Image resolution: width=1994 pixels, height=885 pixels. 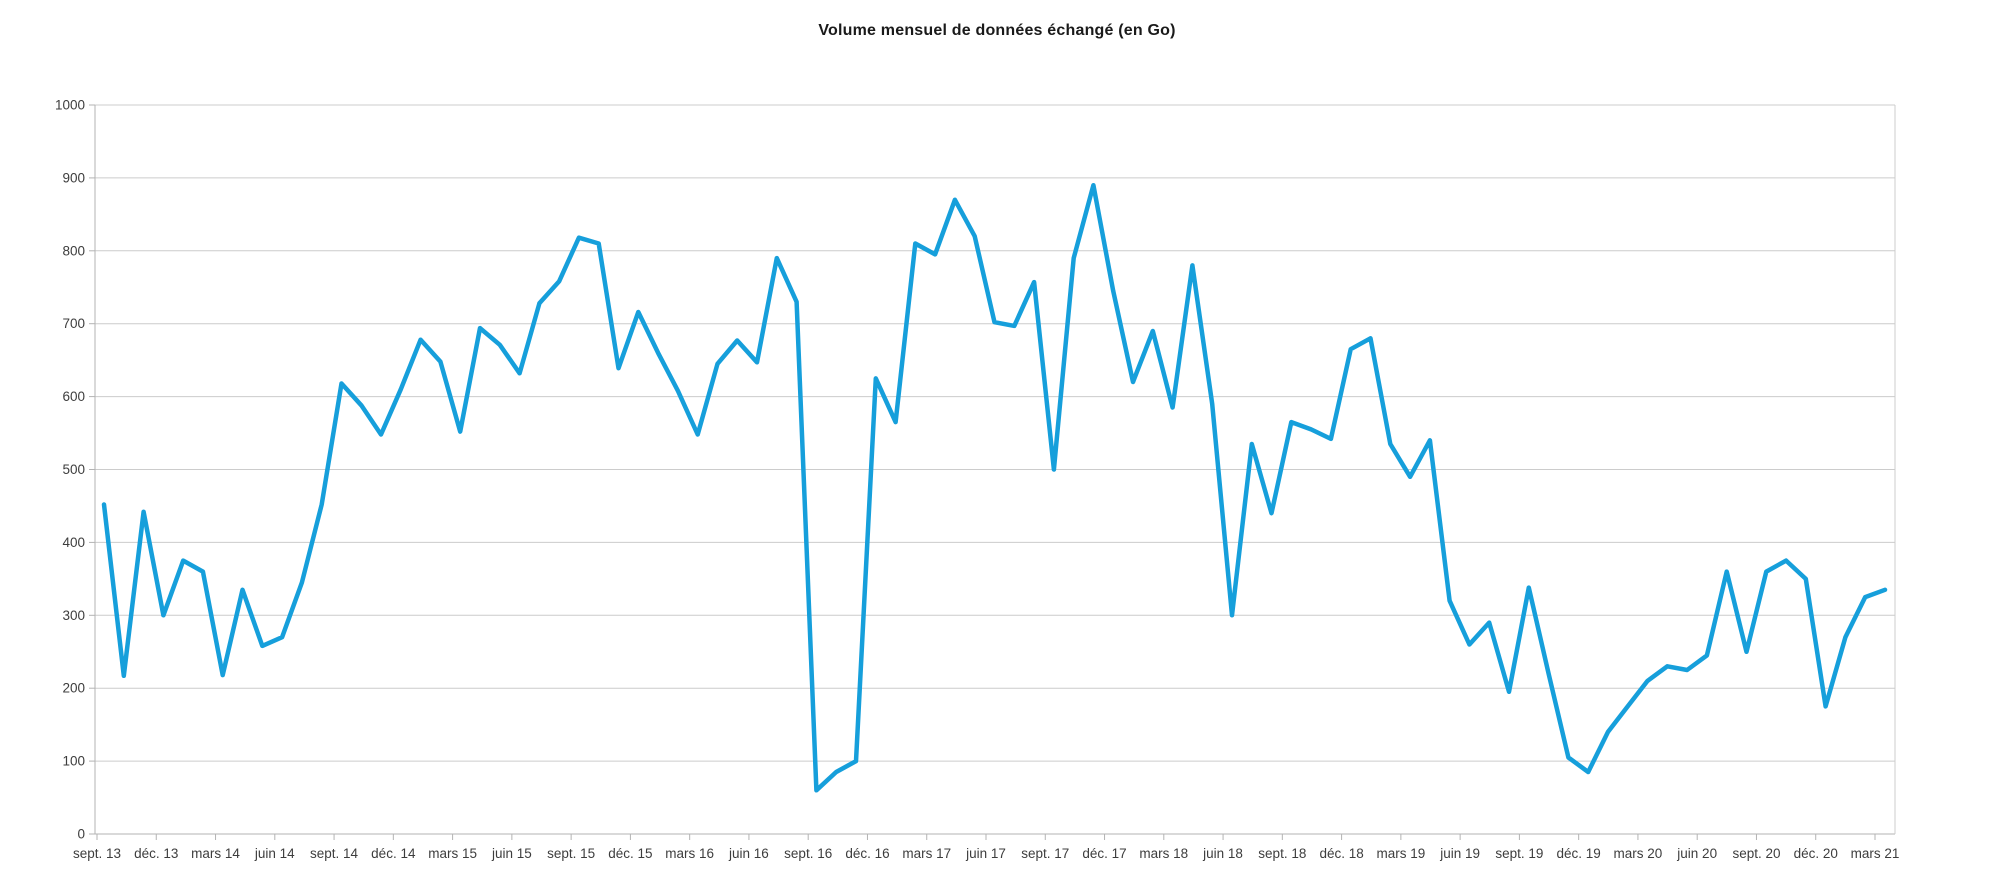 I want to click on y-axis-label-300: 300, so click(x=73, y=615).